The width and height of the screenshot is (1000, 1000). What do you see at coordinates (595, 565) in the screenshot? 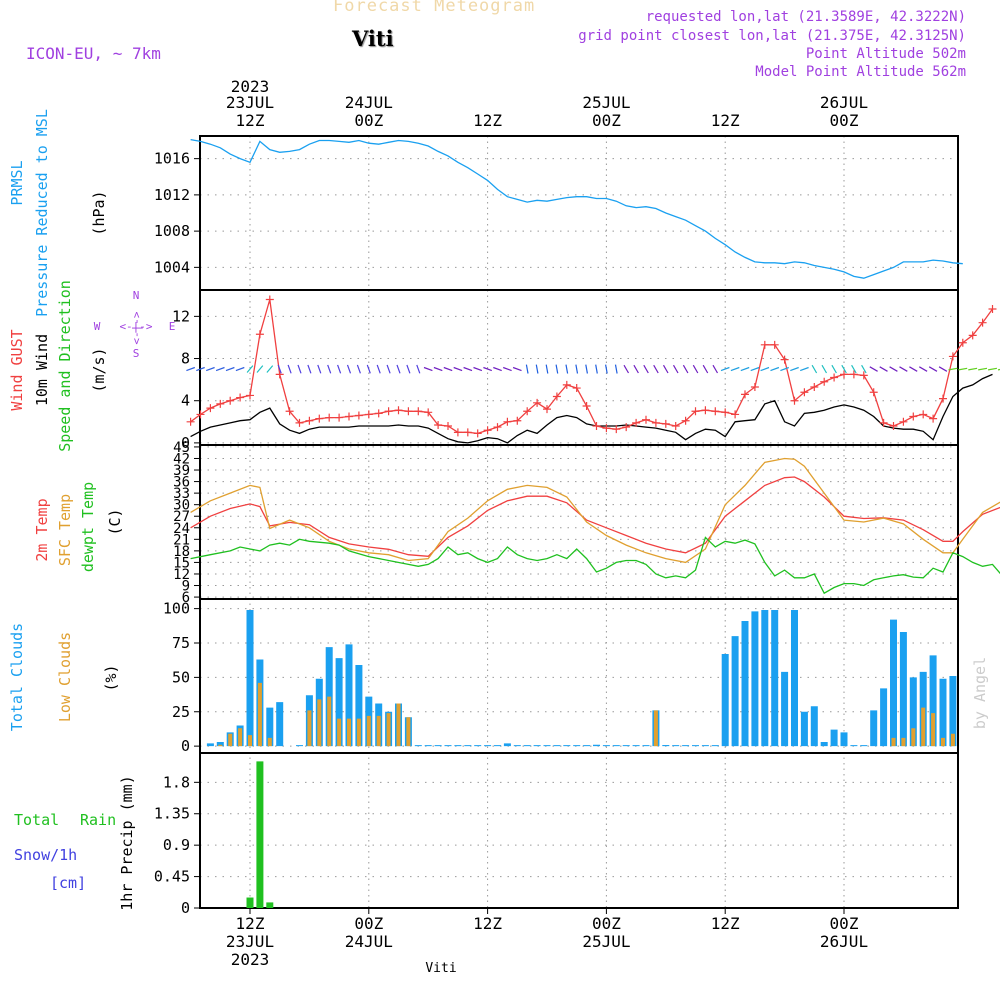
I see `series-line-dewpt-temp` at bounding box center [595, 565].